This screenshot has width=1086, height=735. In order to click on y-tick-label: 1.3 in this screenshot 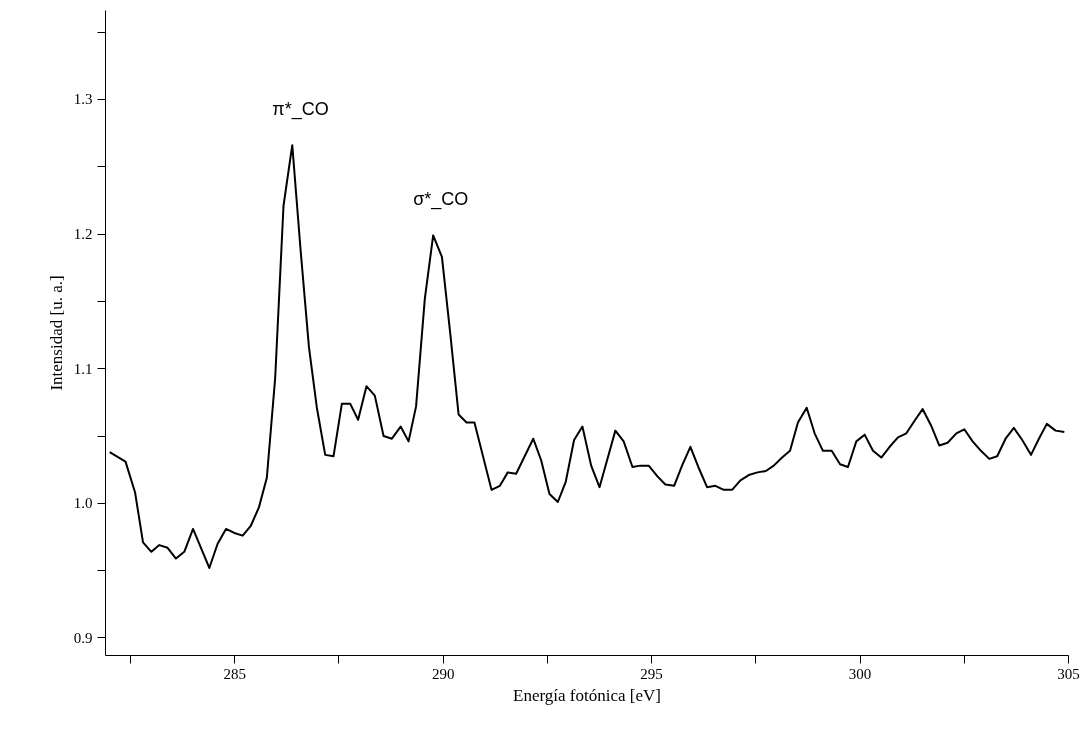, I will do `click(83, 99)`.